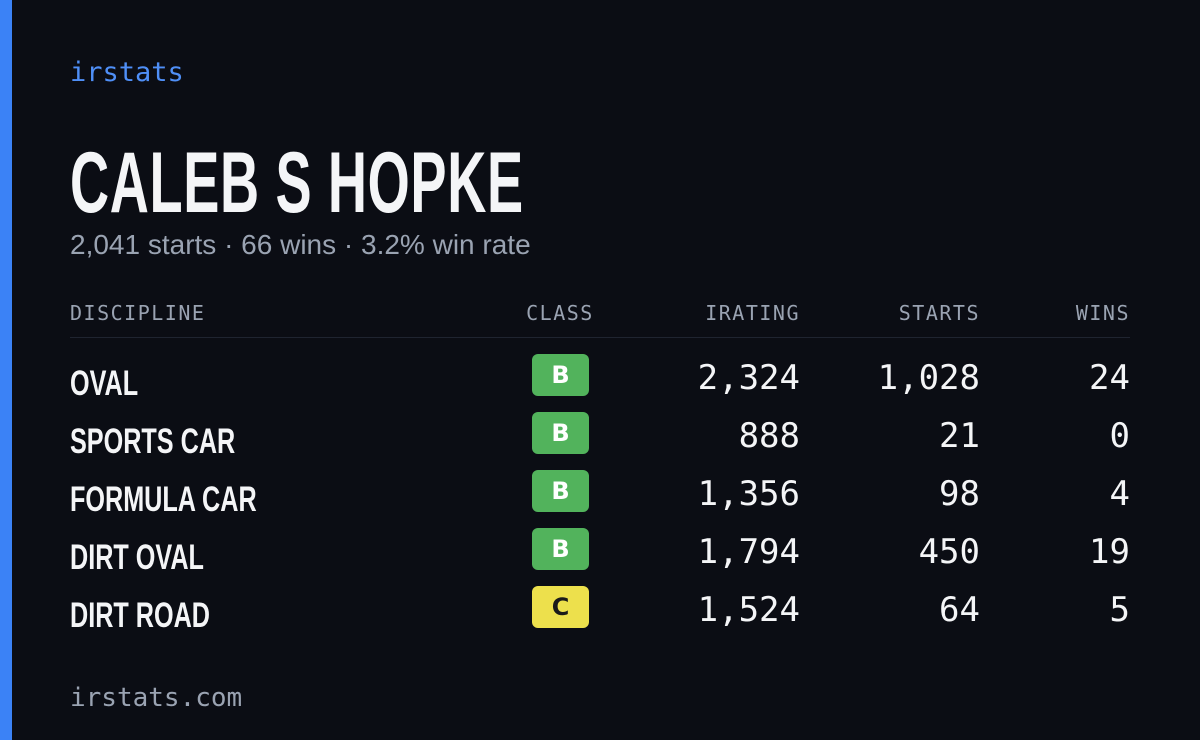  Describe the element at coordinates (1119, 610) in the screenshot. I see `wins: 5` at that location.